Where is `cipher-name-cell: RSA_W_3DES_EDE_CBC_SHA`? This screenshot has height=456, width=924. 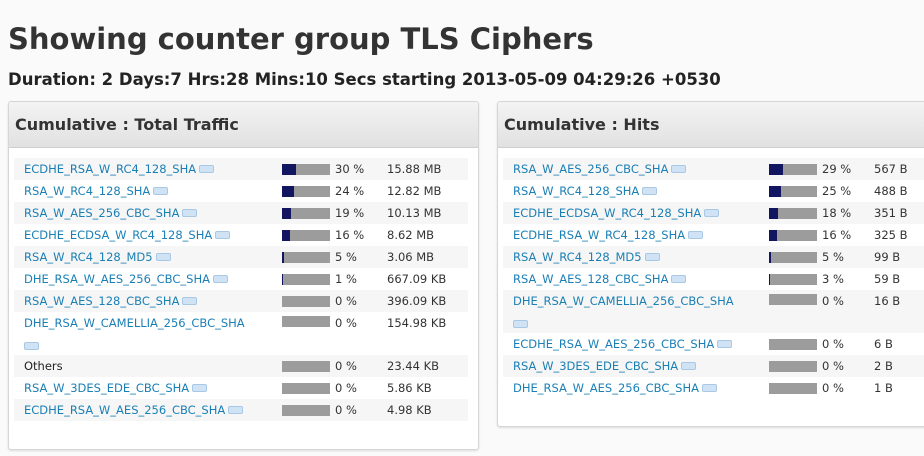
cipher-name-cell: RSA_W_3DES_EDE_CBC_SHA is located at coordinates (636, 366).